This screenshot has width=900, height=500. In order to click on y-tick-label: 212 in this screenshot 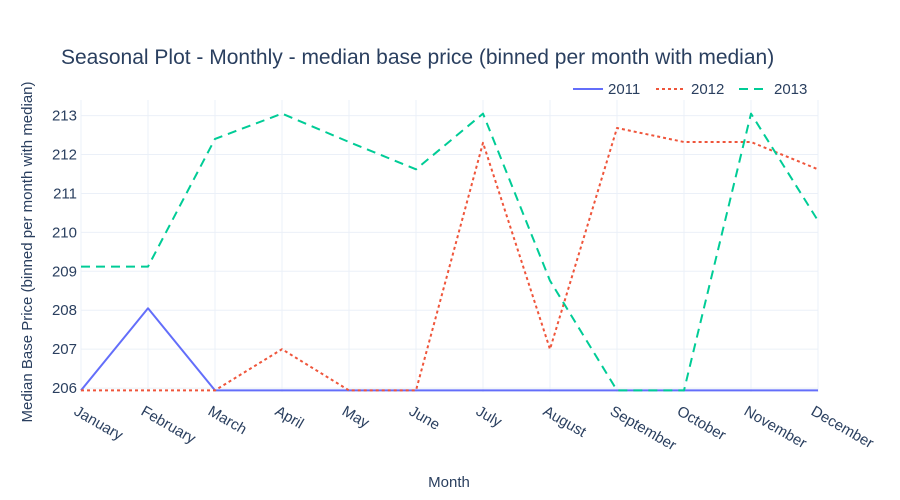, I will do `click(64, 155)`.